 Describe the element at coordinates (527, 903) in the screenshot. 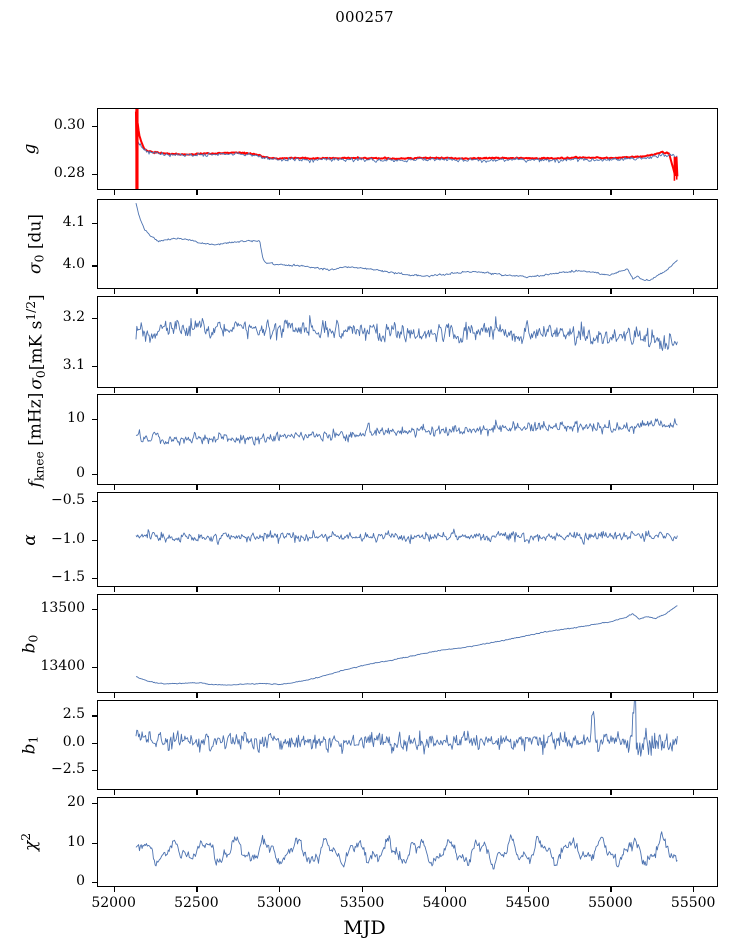

I see `x-tick-label-5: 54500` at that location.